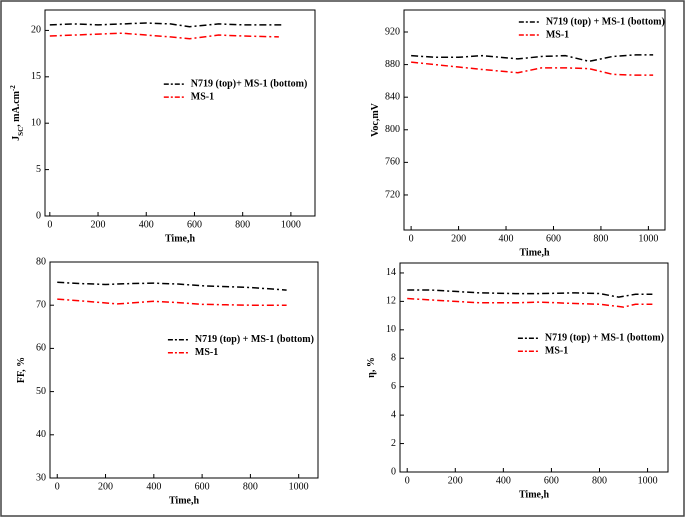 The height and width of the screenshot is (517, 685). Describe the element at coordinates (393, 443) in the screenshot. I see `y-tick-label: 2` at that location.